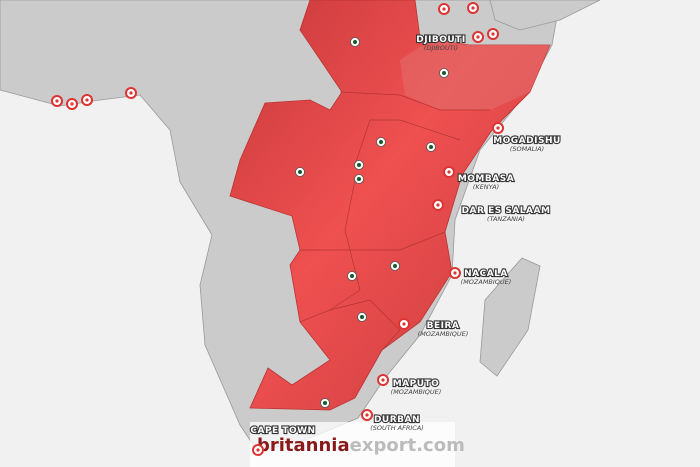  I want to click on port-country: (SOUTH AFRICA), so click(397, 428).